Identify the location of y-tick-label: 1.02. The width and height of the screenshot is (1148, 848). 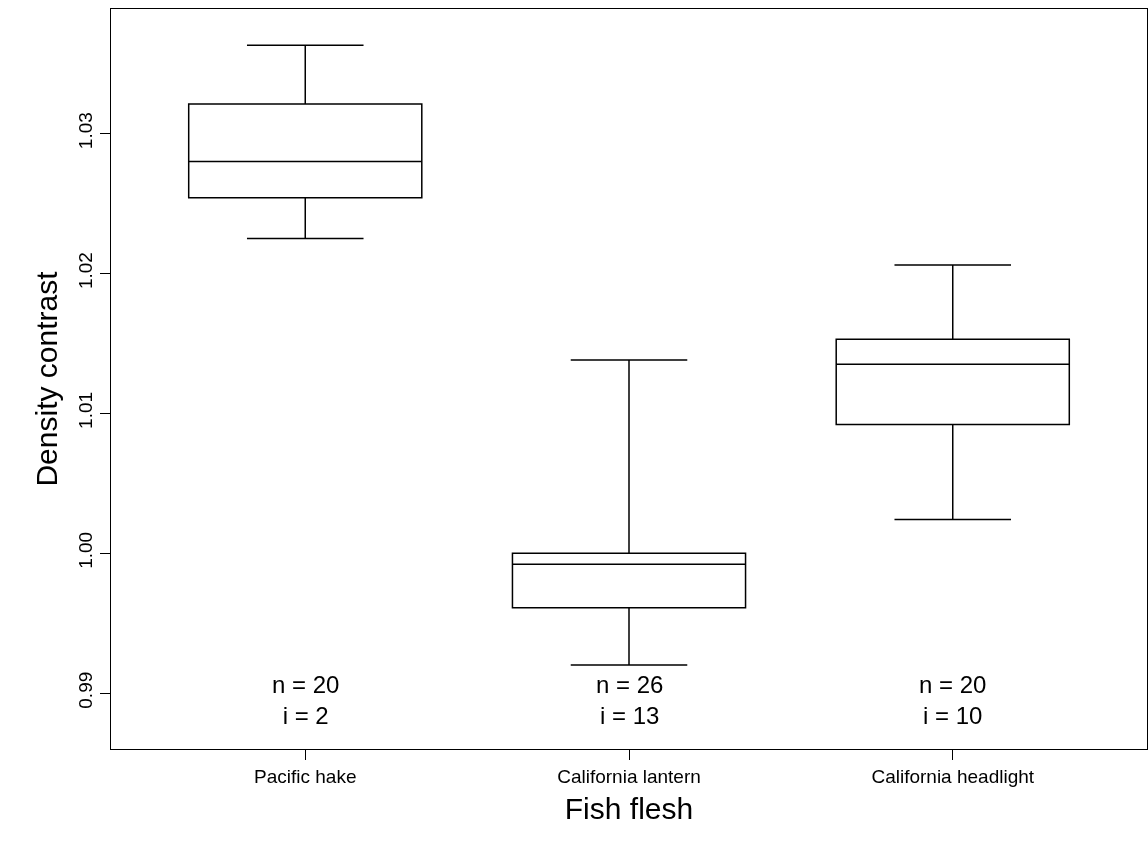
(86, 271).